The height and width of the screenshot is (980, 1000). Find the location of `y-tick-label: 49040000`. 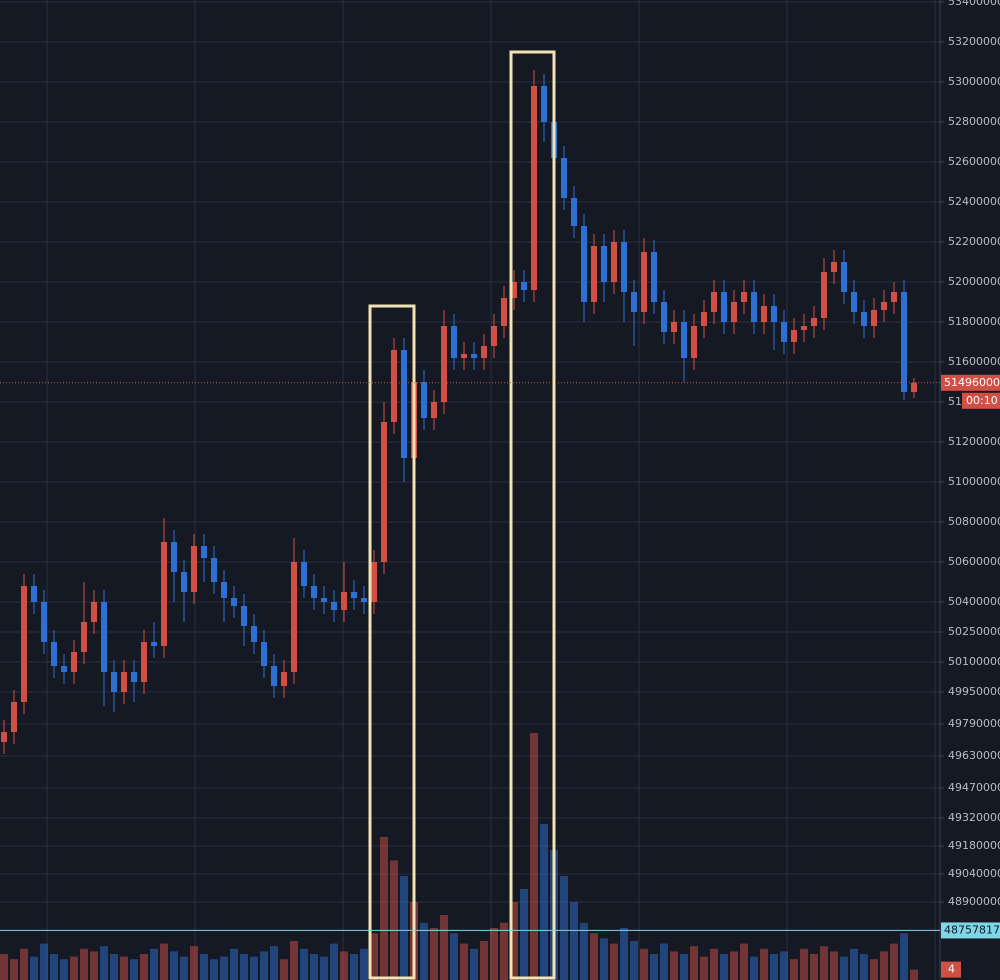

y-tick-label: 49040000 is located at coordinates (974, 873).